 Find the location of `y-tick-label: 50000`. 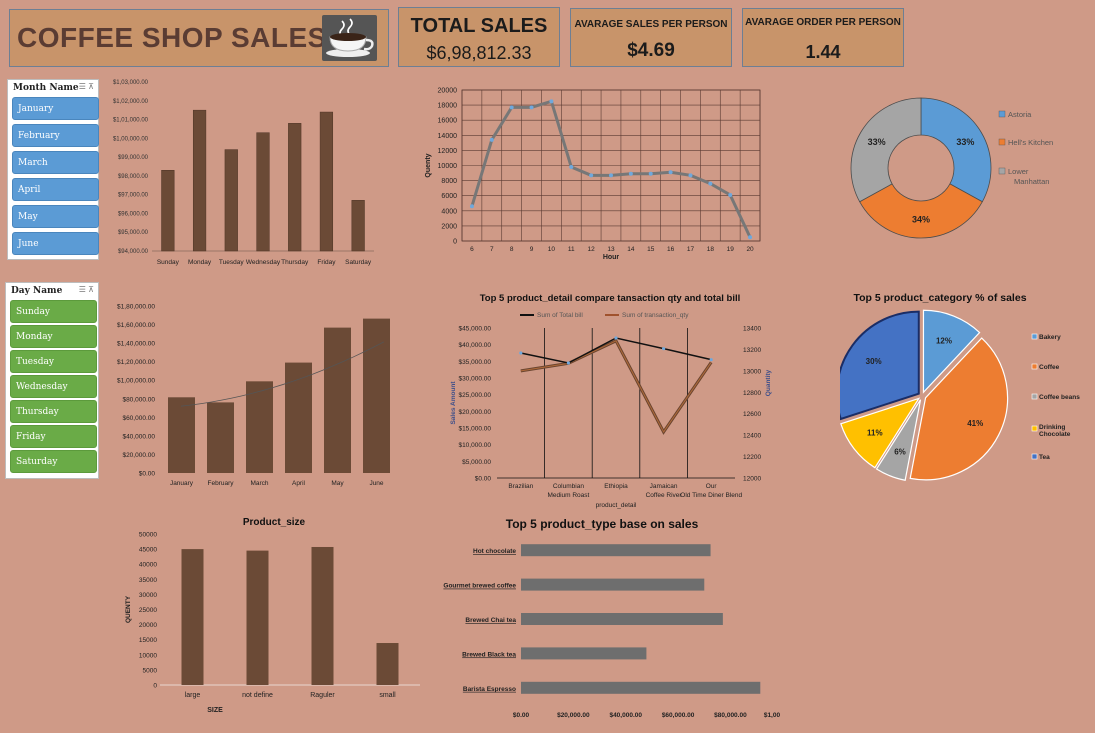

y-tick-label: 50000 is located at coordinates (148, 535).